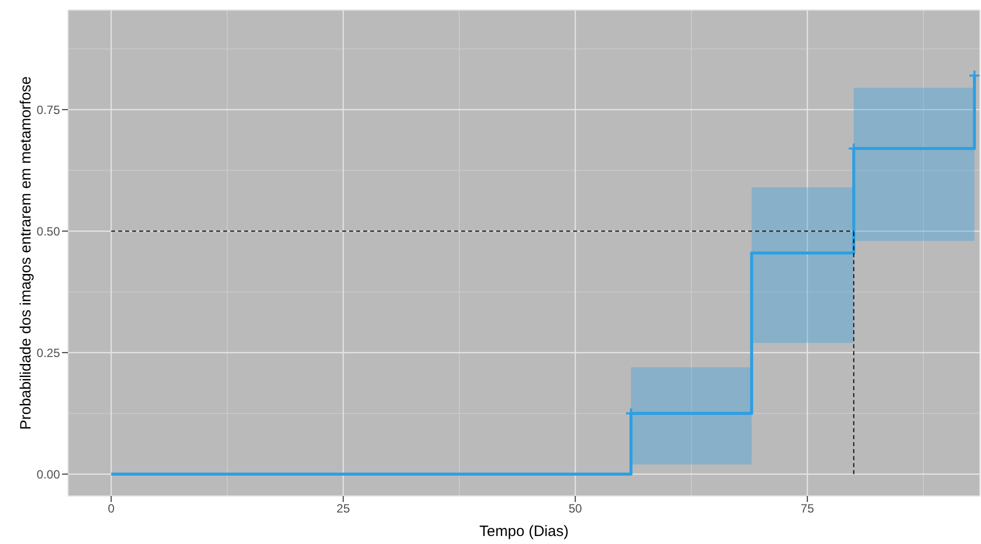 This screenshot has height=544, width=981. I want to click on x-tick-label: 75, so click(807, 509).